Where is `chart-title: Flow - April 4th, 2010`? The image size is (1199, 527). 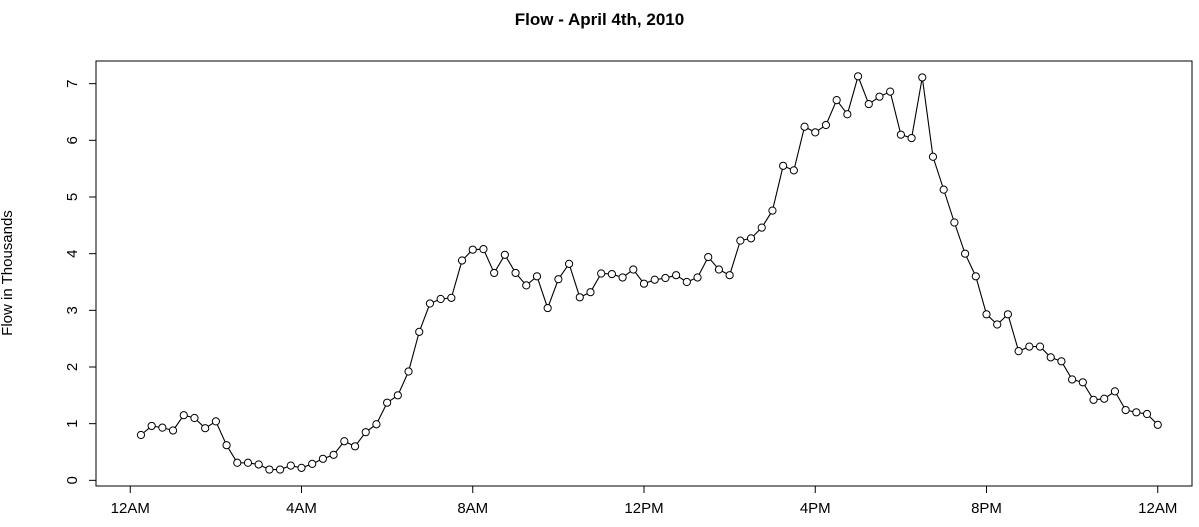 chart-title: Flow - April 4th, 2010 is located at coordinates (599, 19).